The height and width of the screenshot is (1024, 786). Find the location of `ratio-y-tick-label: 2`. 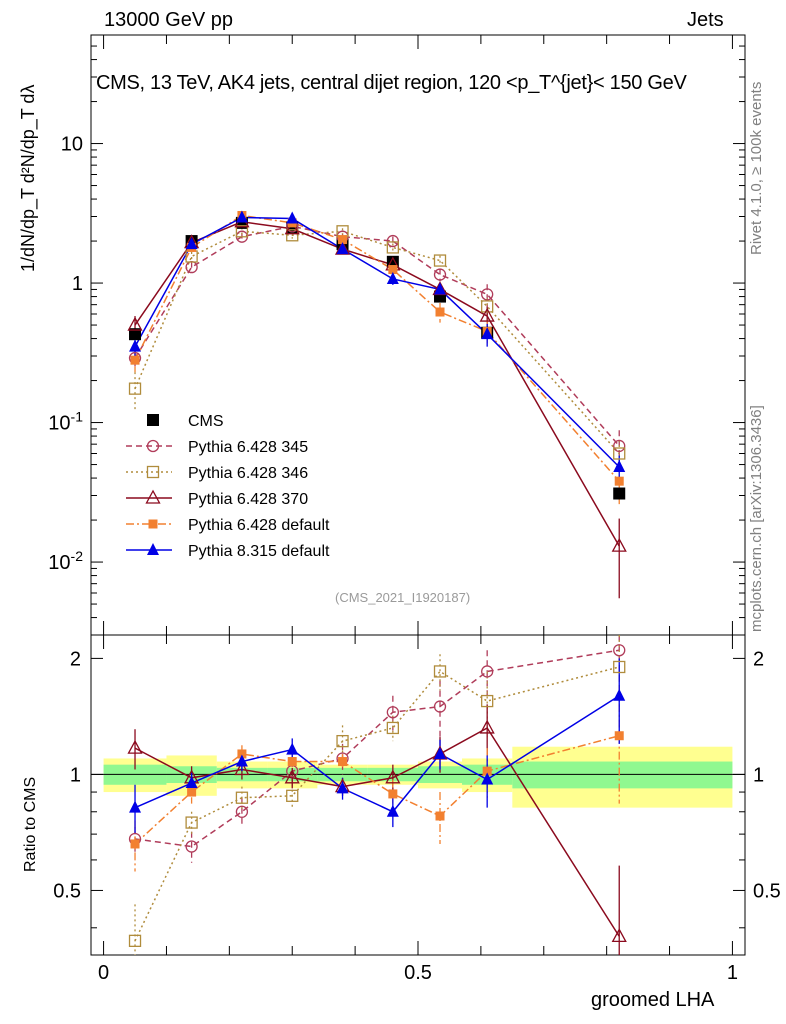

ratio-y-tick-label: 2 is located at coordinates (75, 659).